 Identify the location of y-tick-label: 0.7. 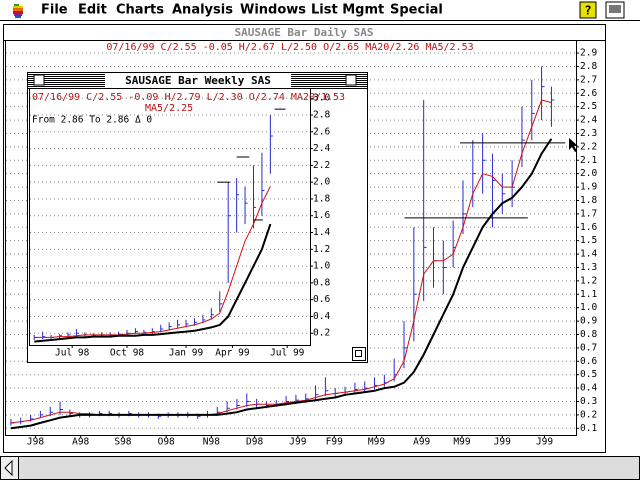
(588, 347).